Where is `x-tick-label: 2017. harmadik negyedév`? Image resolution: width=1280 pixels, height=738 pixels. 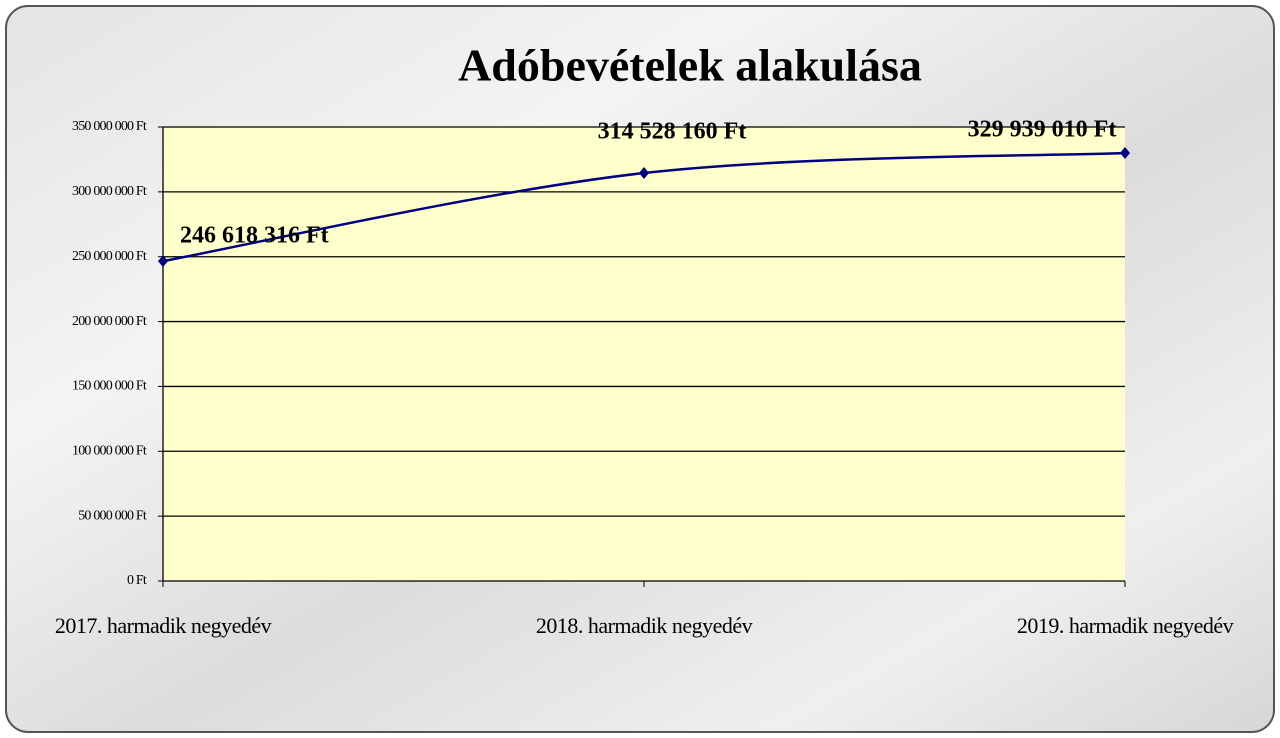
x-tick-label: 2017. harmadik negyedév is located at coordinates (163, 625).